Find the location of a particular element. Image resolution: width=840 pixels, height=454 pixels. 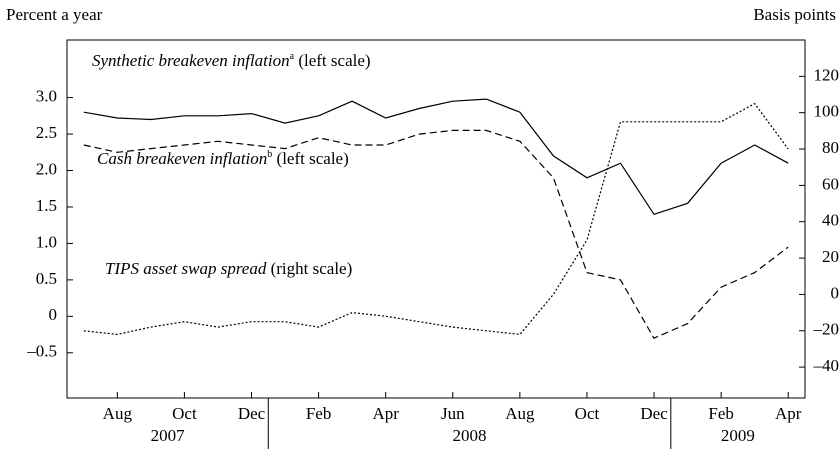

y2-tick-label: –20 is located at coordinates (826, 329).